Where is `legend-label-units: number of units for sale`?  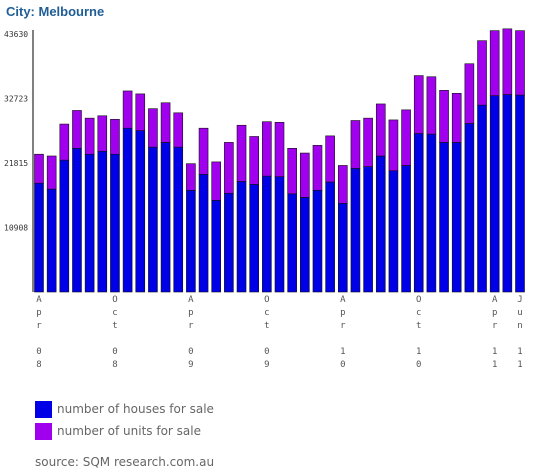
legend-label-units: number of units for sale is located at coordinates (129, 431).